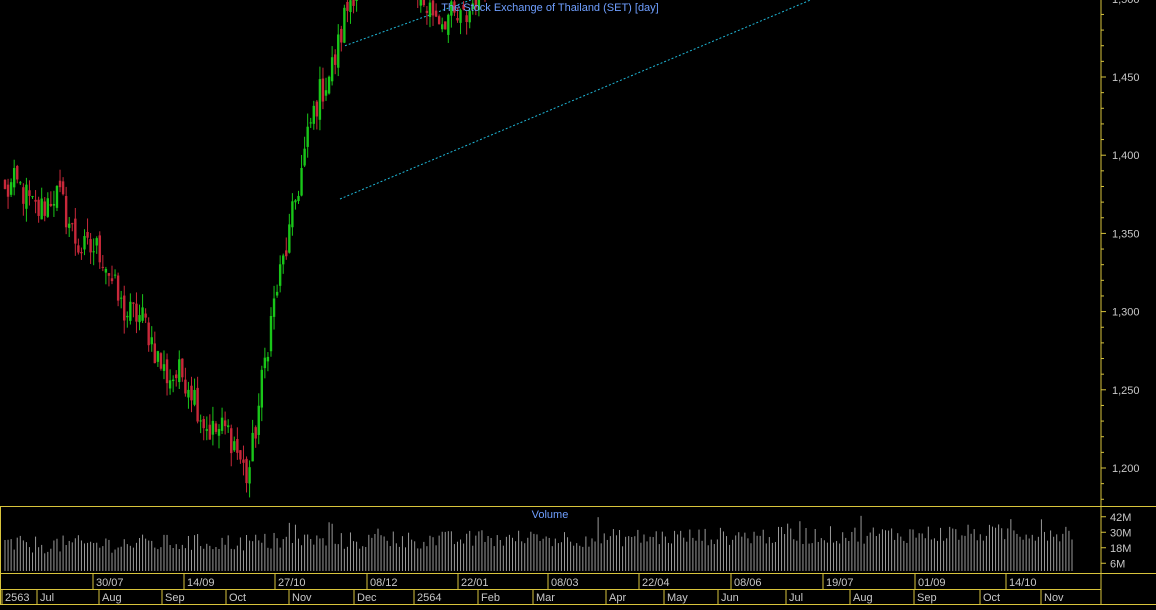 This screenshot has height=610, width=1156. I want to click on date-row1-label: 08/06, so click(748, 583).